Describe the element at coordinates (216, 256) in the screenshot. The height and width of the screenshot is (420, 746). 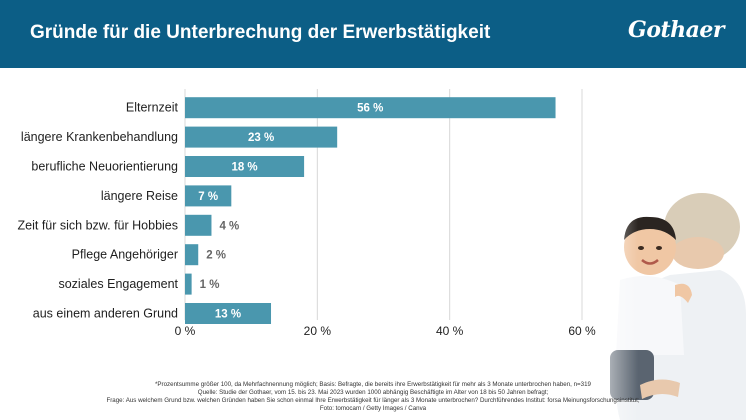
I see `value-label: 2 %` at that location.